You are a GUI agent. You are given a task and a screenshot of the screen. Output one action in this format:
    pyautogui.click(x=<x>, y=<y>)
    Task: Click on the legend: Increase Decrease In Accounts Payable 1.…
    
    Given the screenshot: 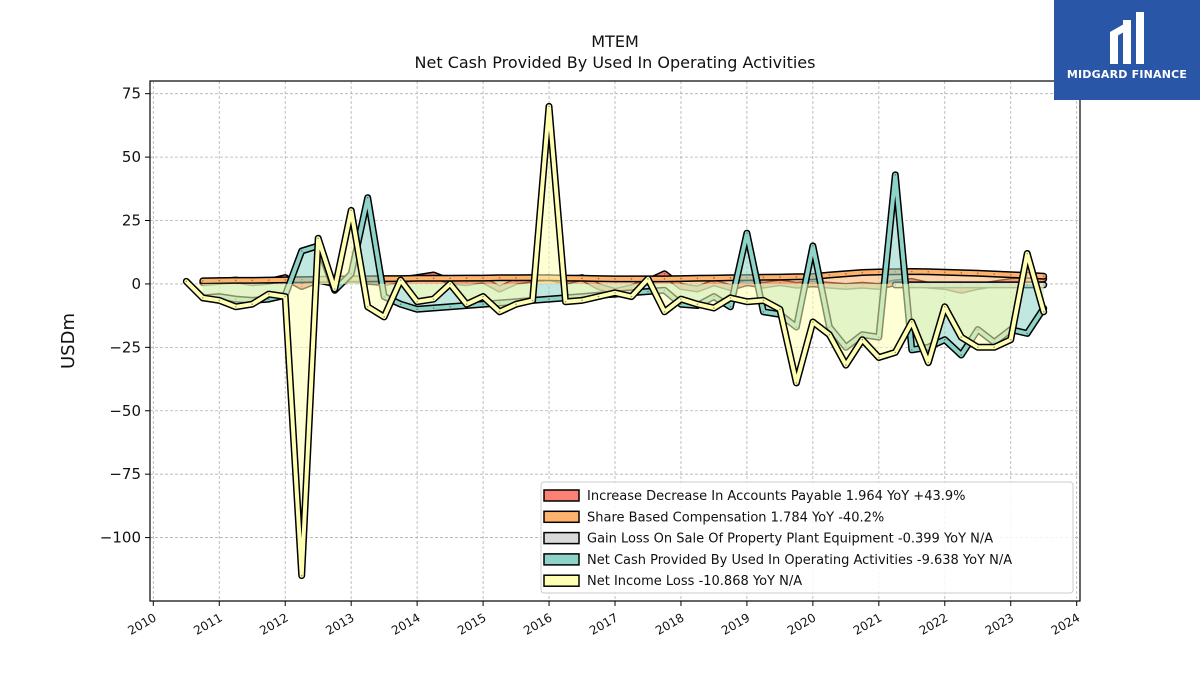 What is the action you would take?
    pyautogui.click(x=807, y=537)
    